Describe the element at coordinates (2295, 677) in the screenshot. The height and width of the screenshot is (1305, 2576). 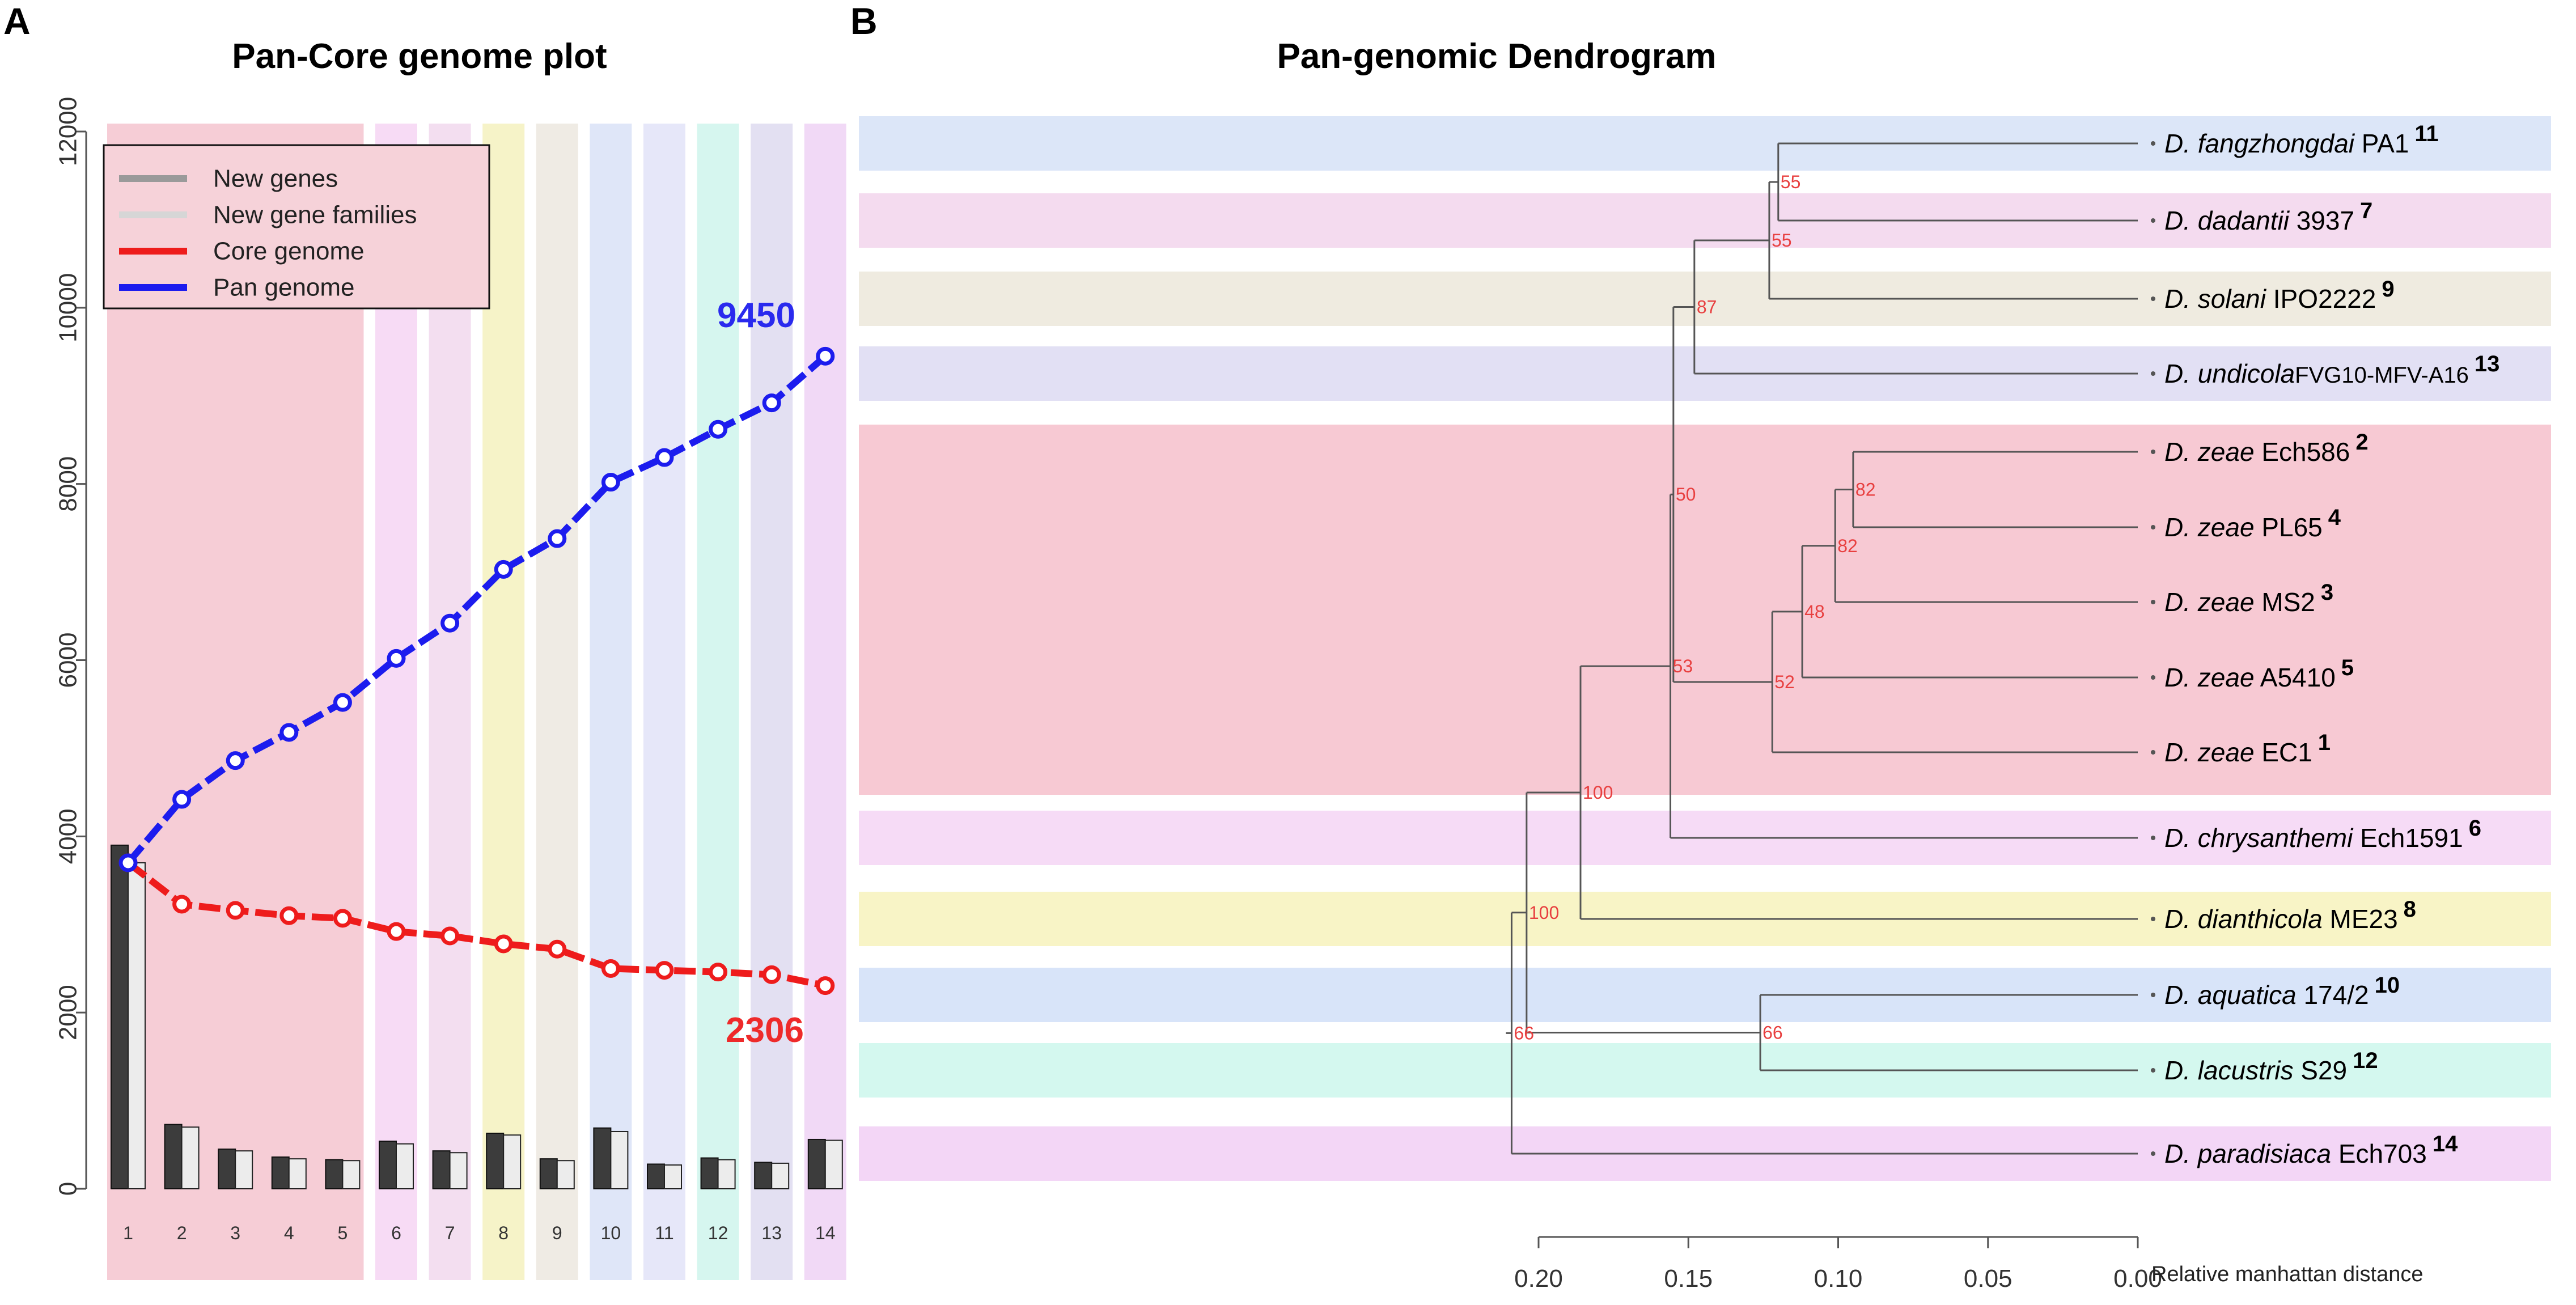
I see `leaf-strain: A5410` at that location.